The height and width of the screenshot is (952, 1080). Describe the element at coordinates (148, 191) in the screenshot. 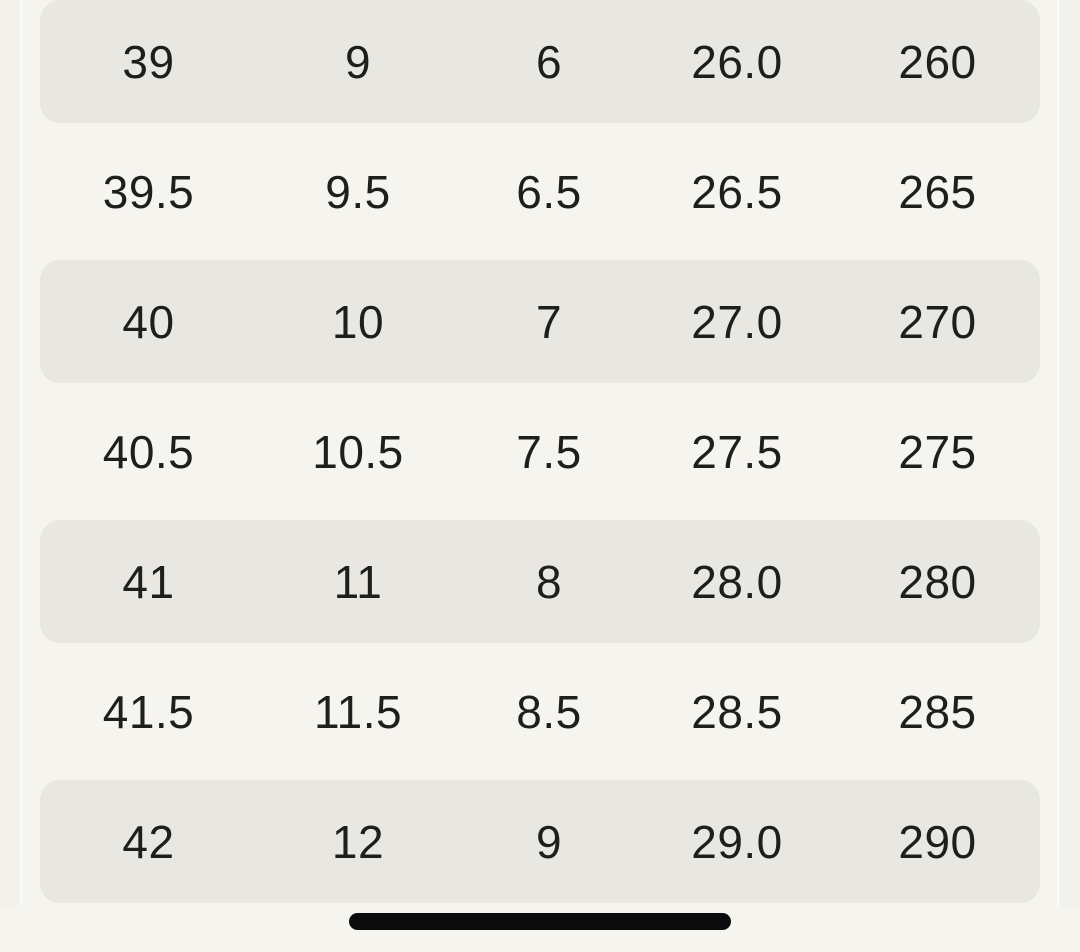

I see `table-cell: 39.5` at that location.